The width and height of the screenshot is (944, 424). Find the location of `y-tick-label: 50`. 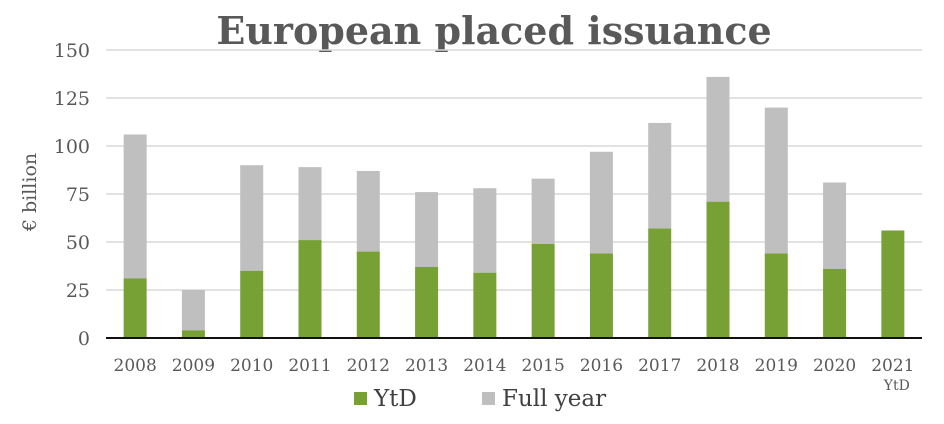

y-tick-label: 50 is located at coordinates (78, 243).